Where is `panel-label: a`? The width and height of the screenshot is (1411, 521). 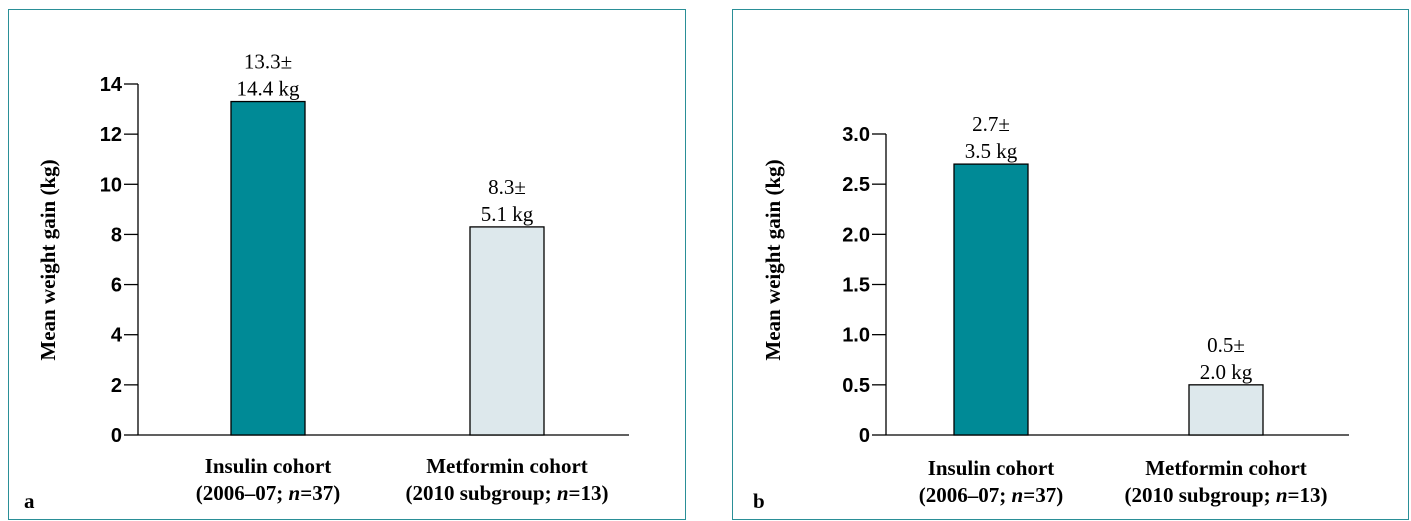
panel-label: a is located at coordinates (29, 501).